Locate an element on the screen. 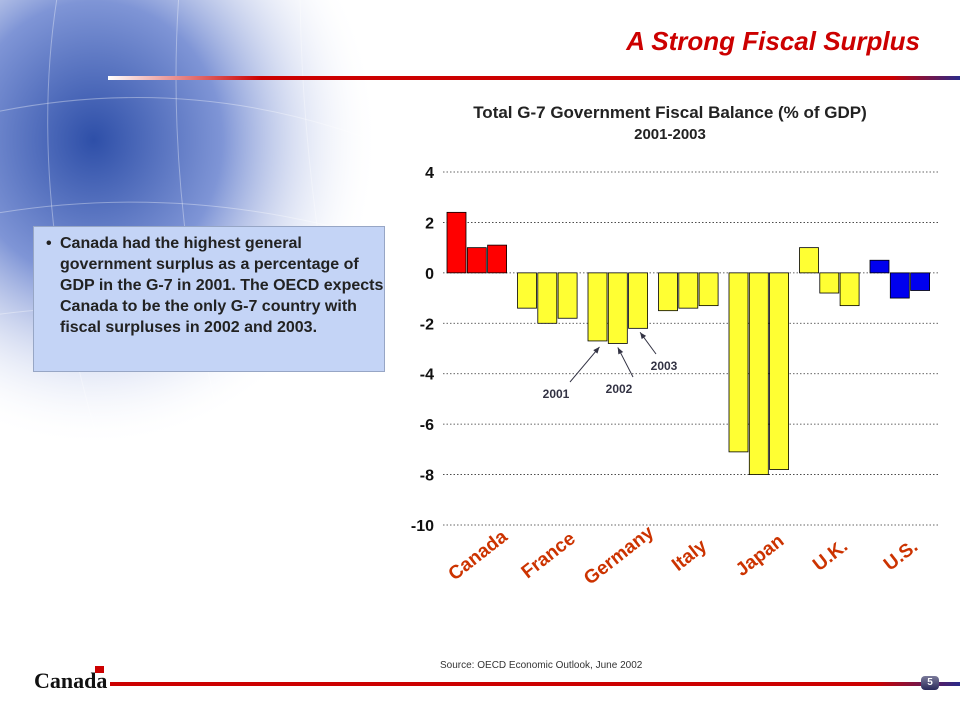 The width and height of the screenshot is (960, 720). bar-uk-2001 is located at coordinates (809, 260).